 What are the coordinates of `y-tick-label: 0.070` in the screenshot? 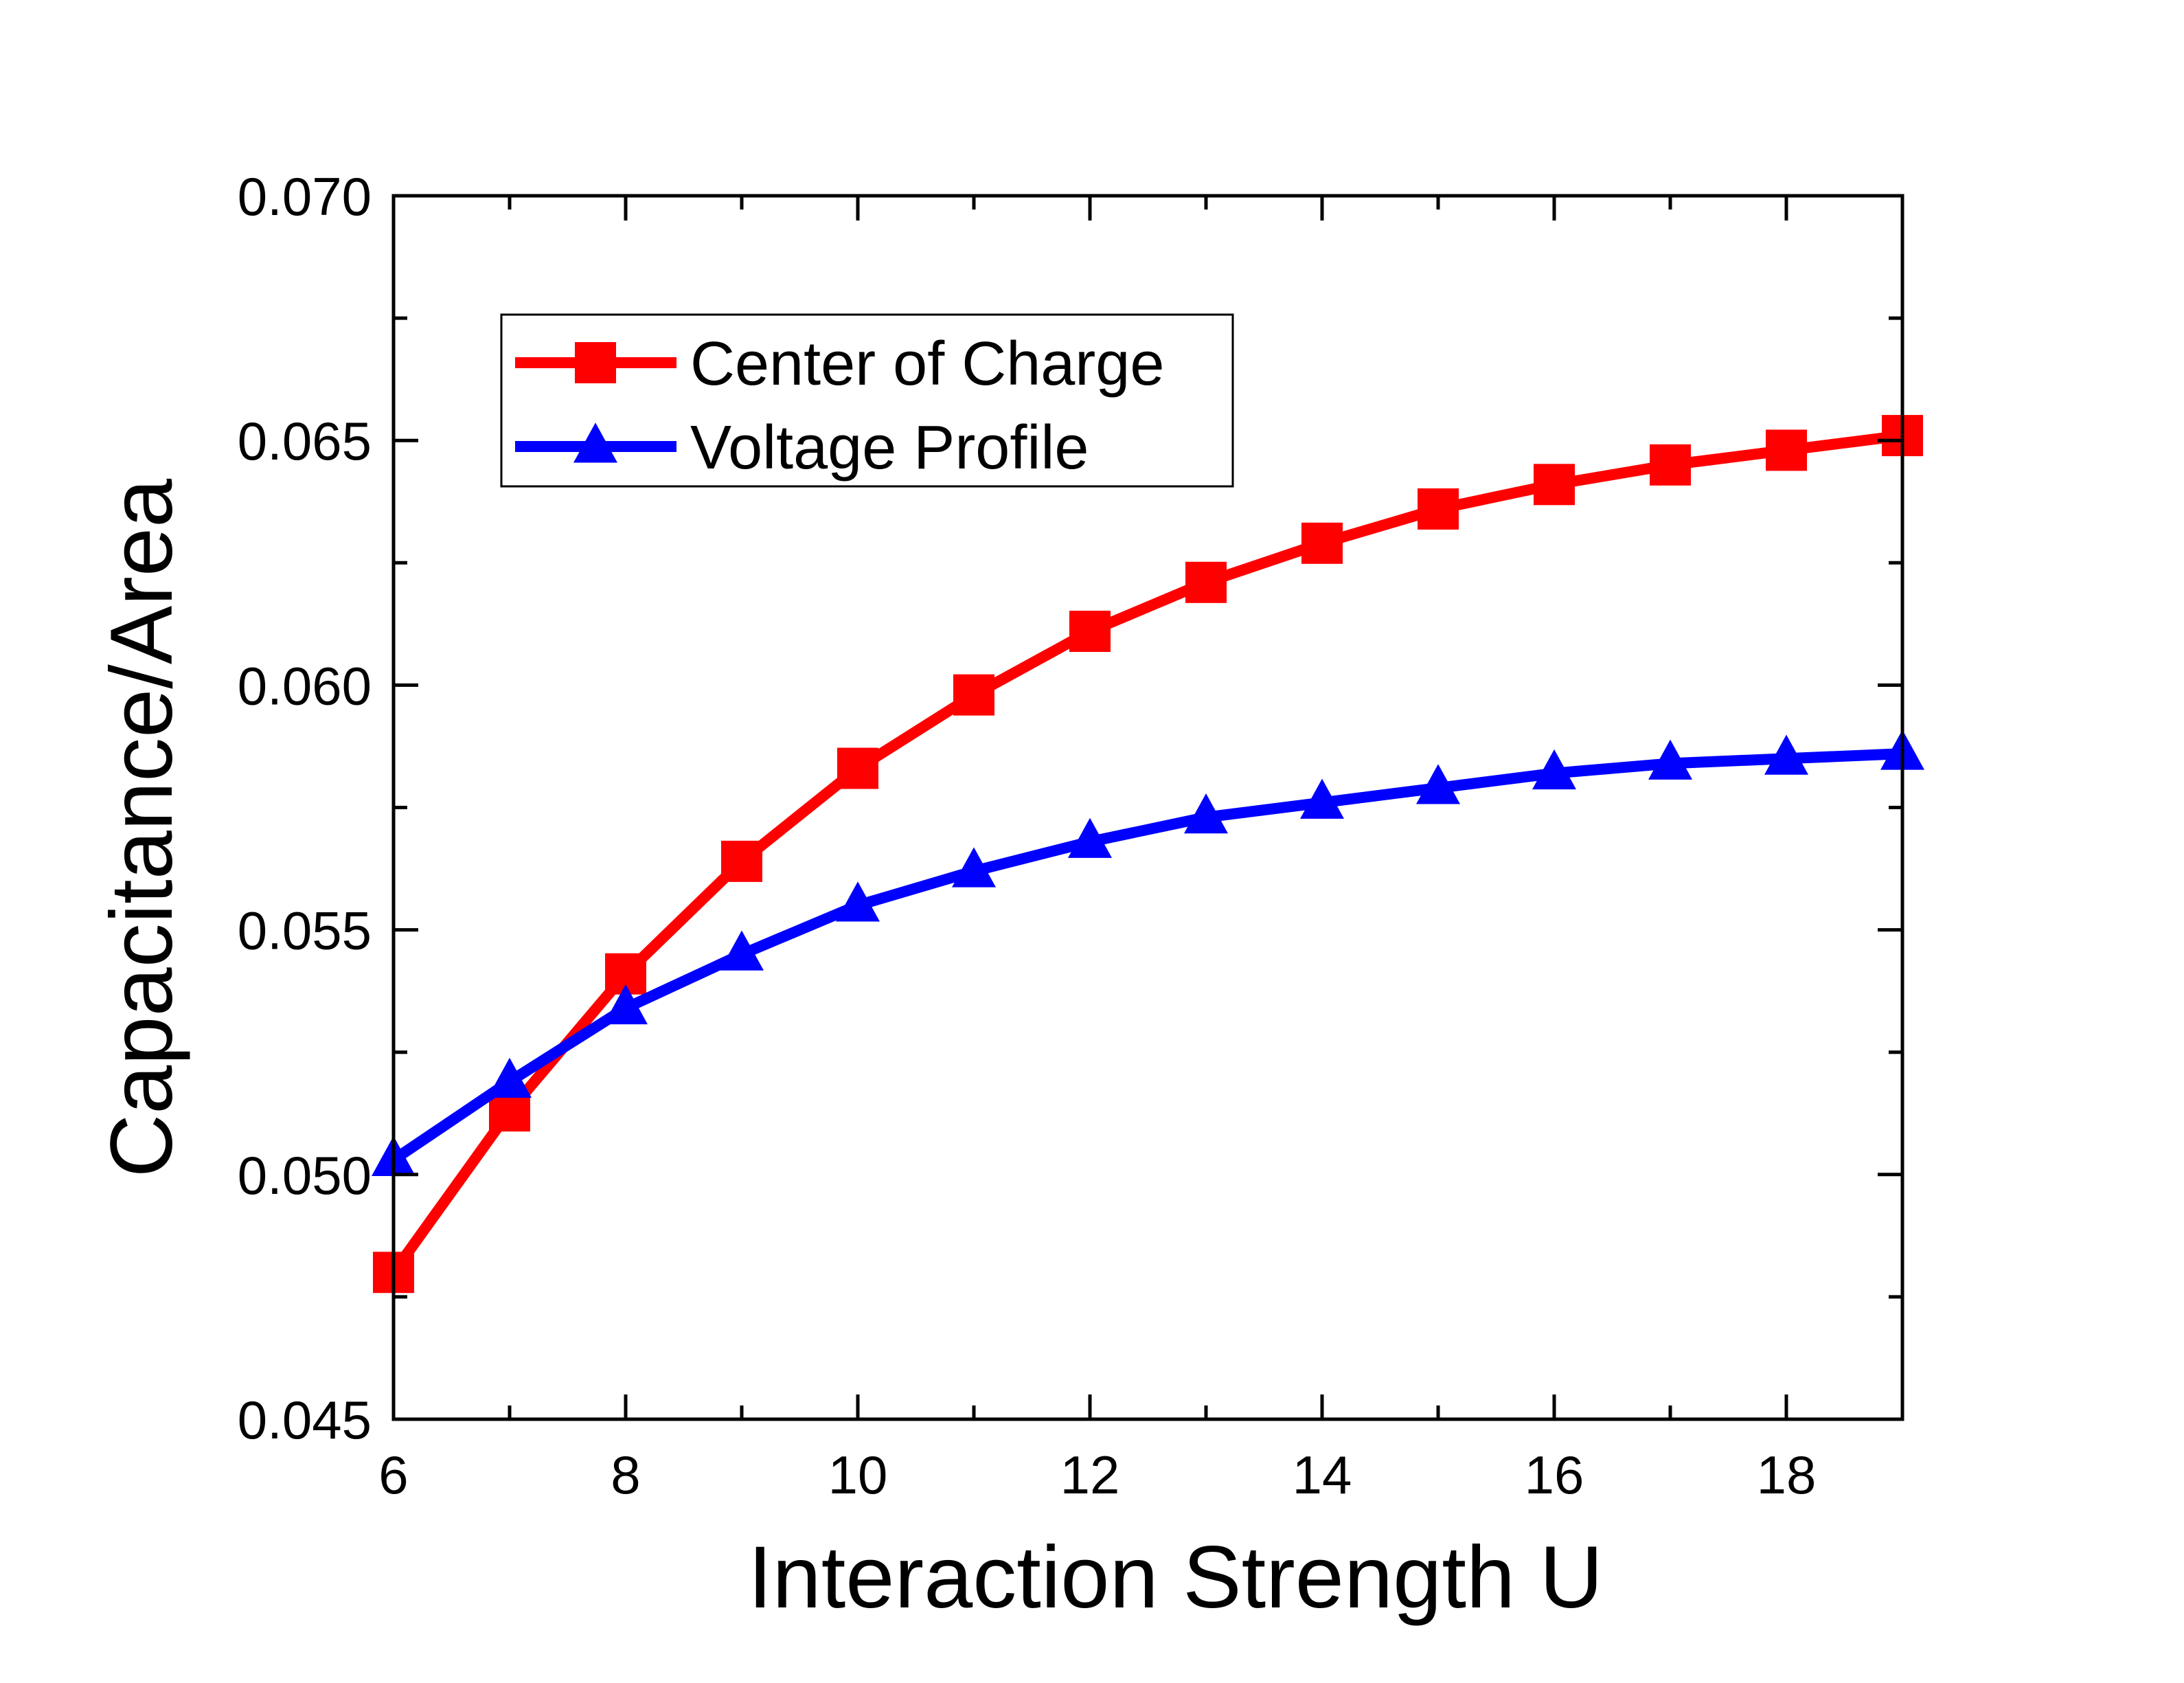 It's located at (305, 196).